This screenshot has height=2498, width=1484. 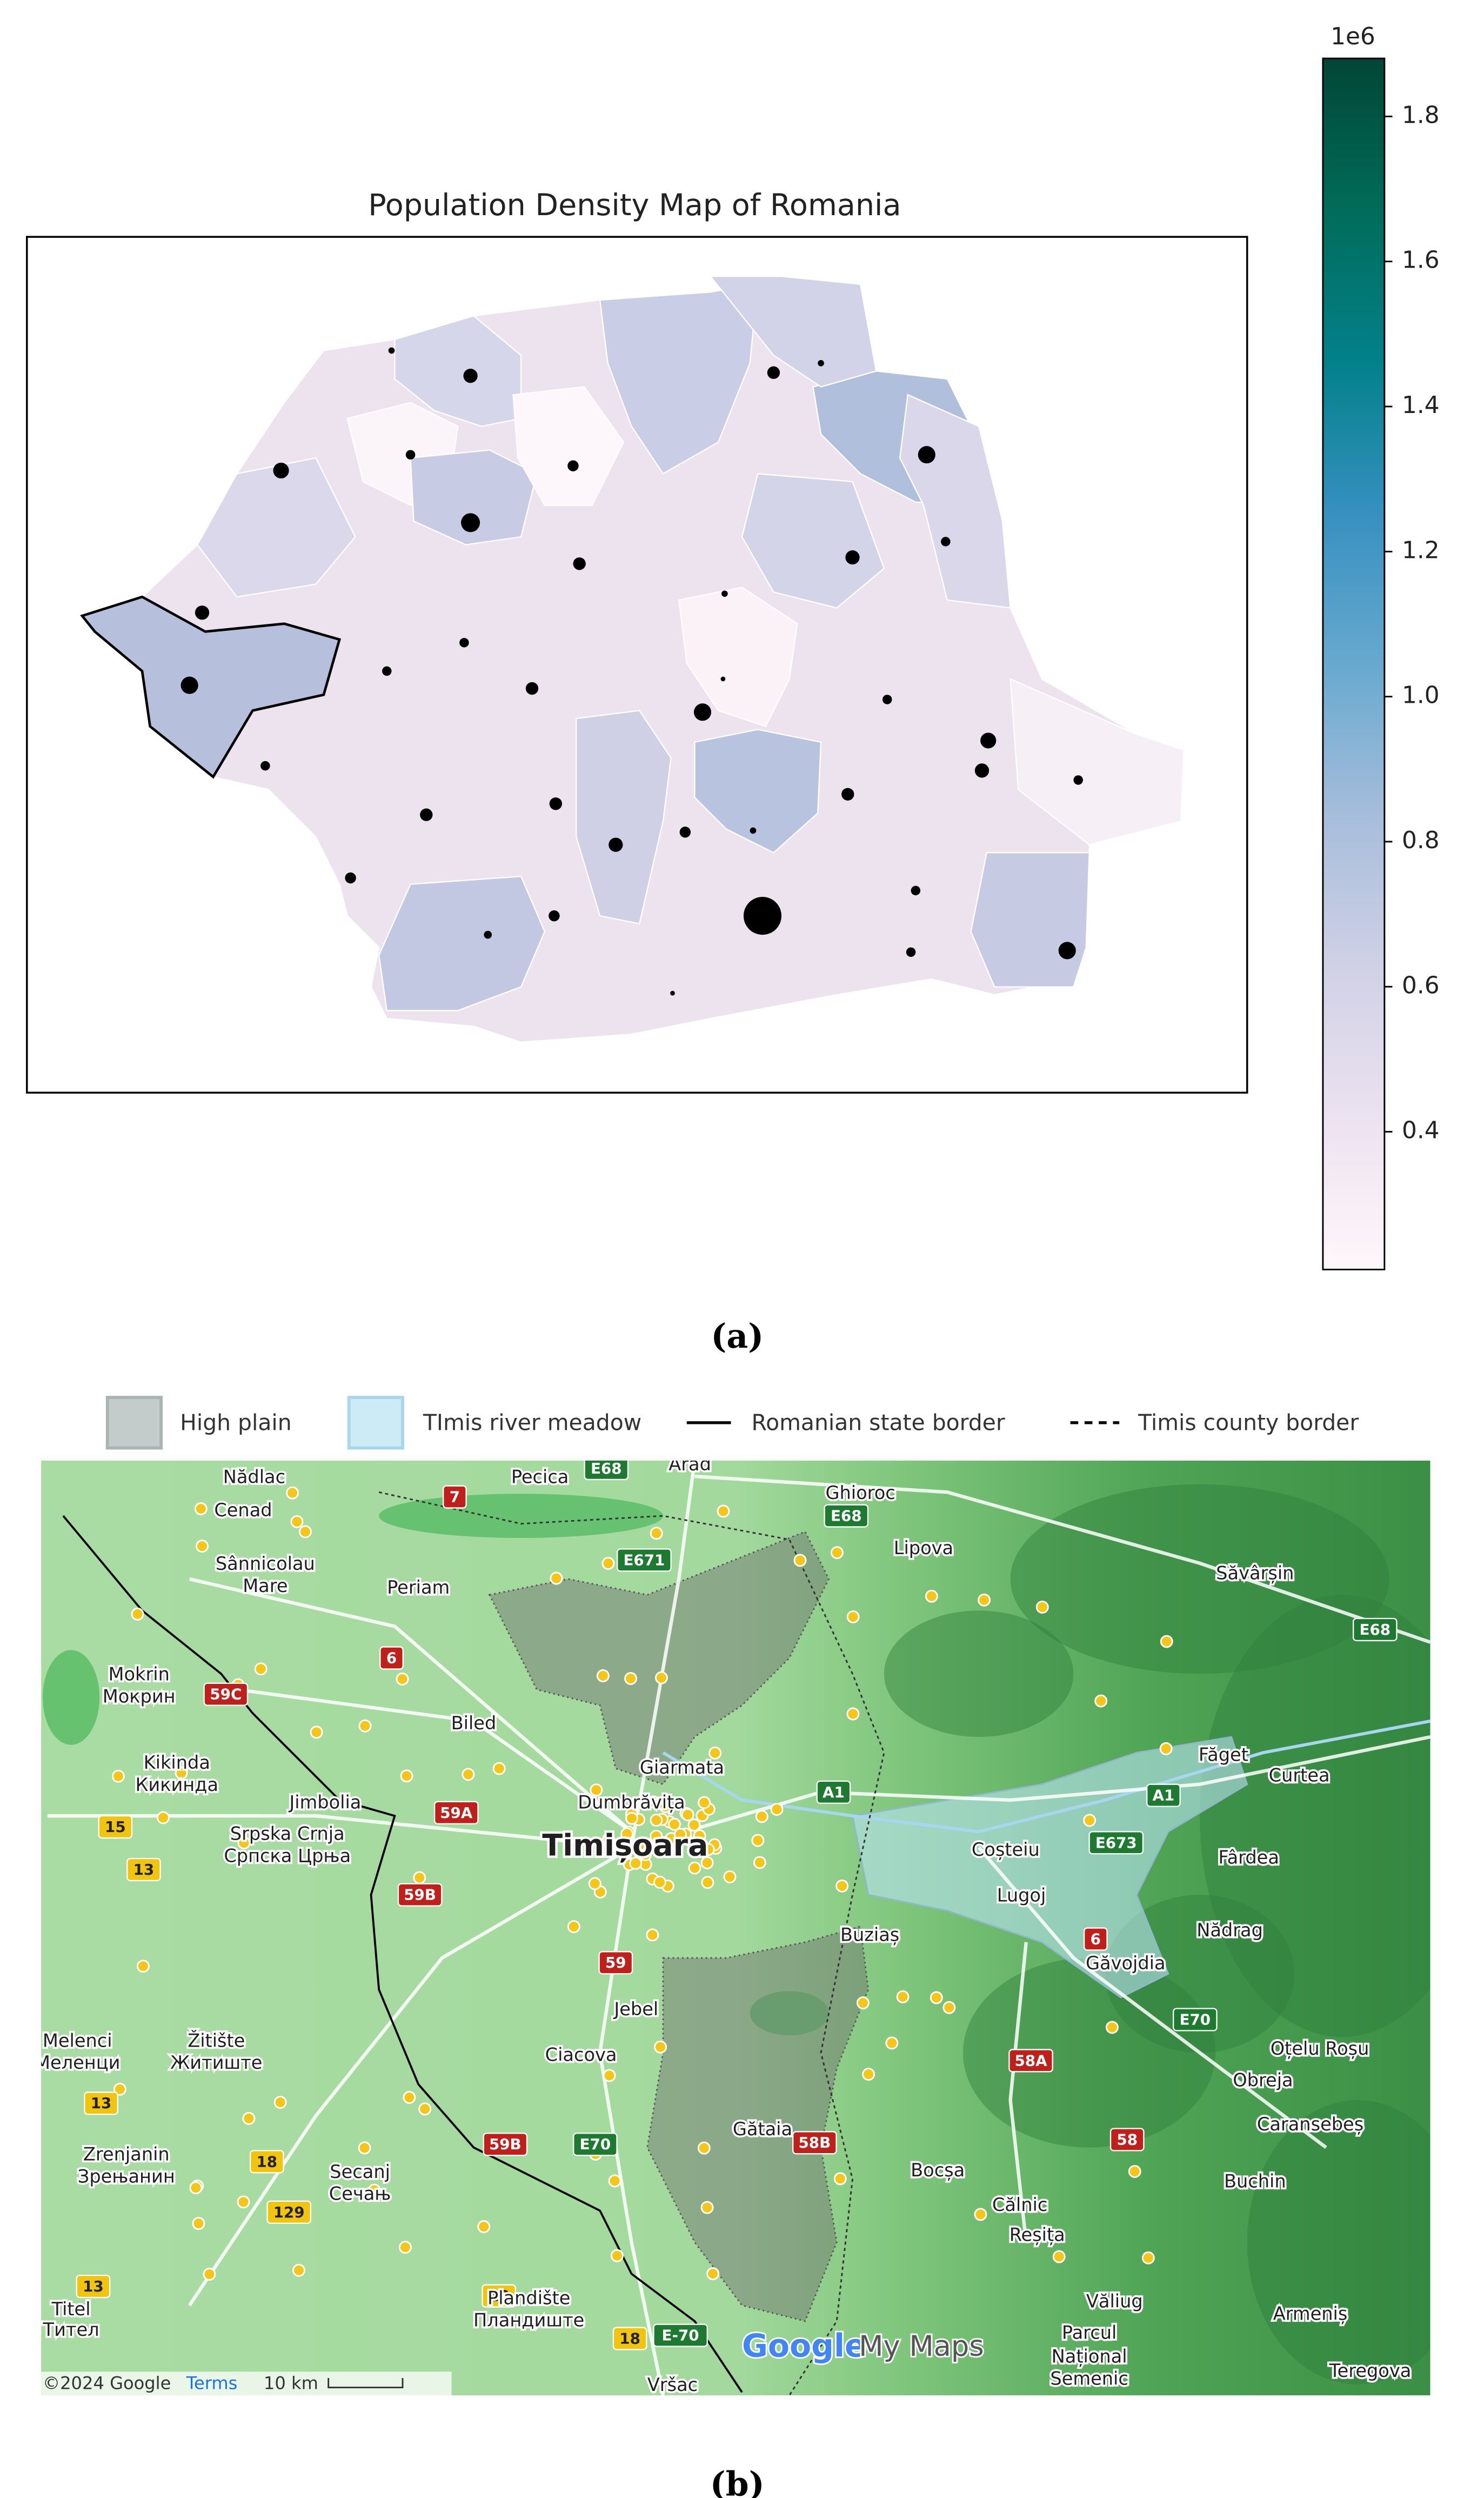 I want to click on place-label: Coșteiu, so click(x=1006, y=1849).